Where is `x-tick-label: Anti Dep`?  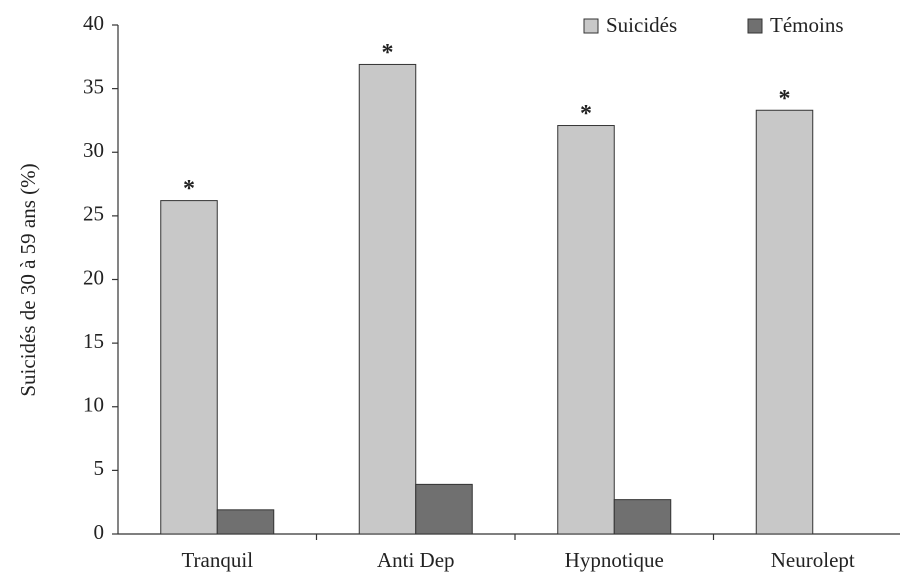 x-tick-label: Anti Dep is located at coordinates (416, 560).